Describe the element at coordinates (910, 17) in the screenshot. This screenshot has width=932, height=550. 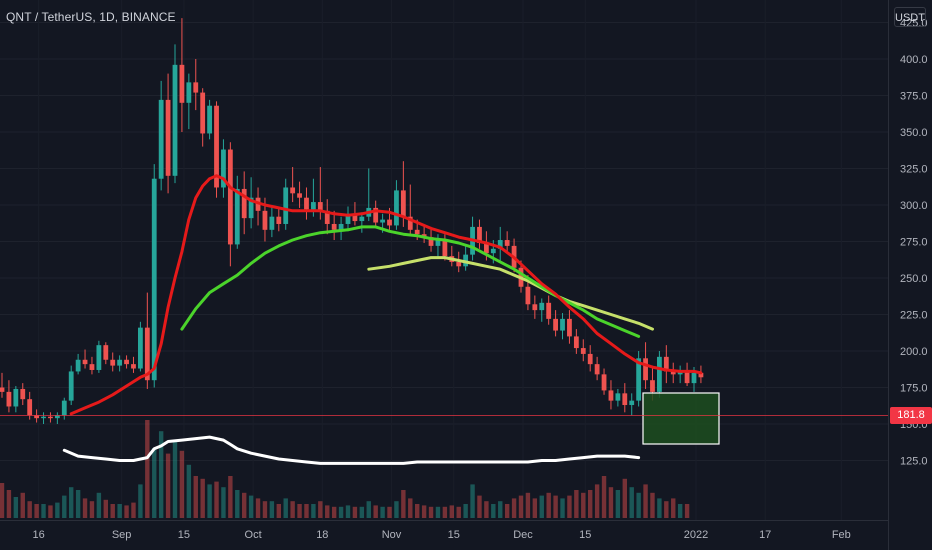
I see `currency-label: USDT` at that location.